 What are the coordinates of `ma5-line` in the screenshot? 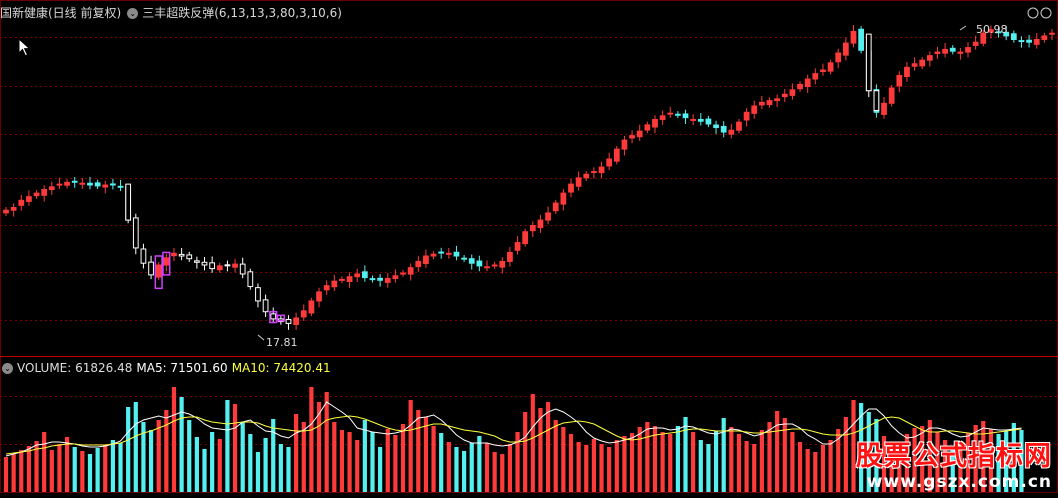 It's located at (513, 429).